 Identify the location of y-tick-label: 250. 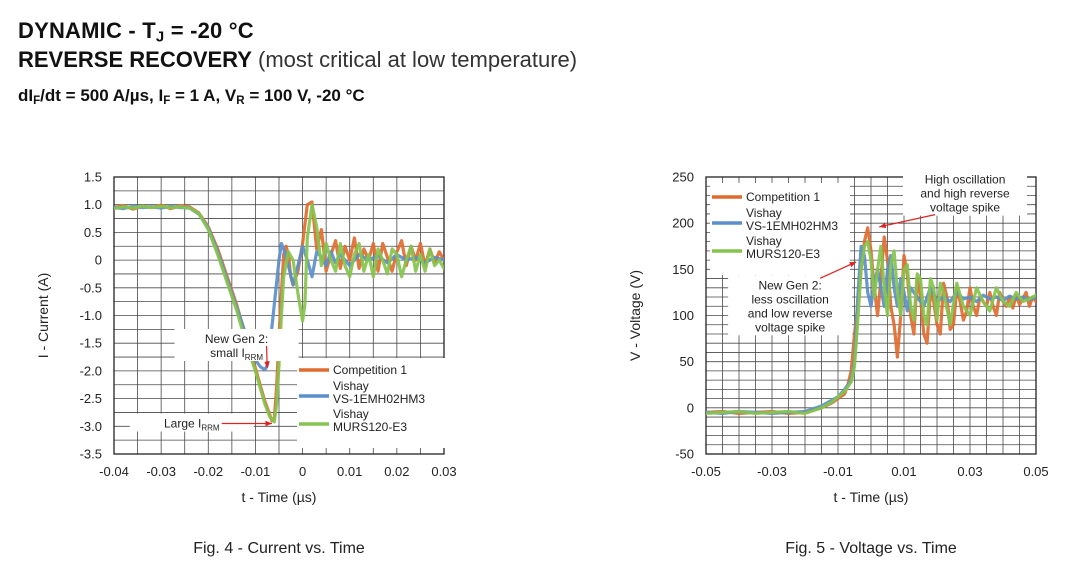
(683, 177).